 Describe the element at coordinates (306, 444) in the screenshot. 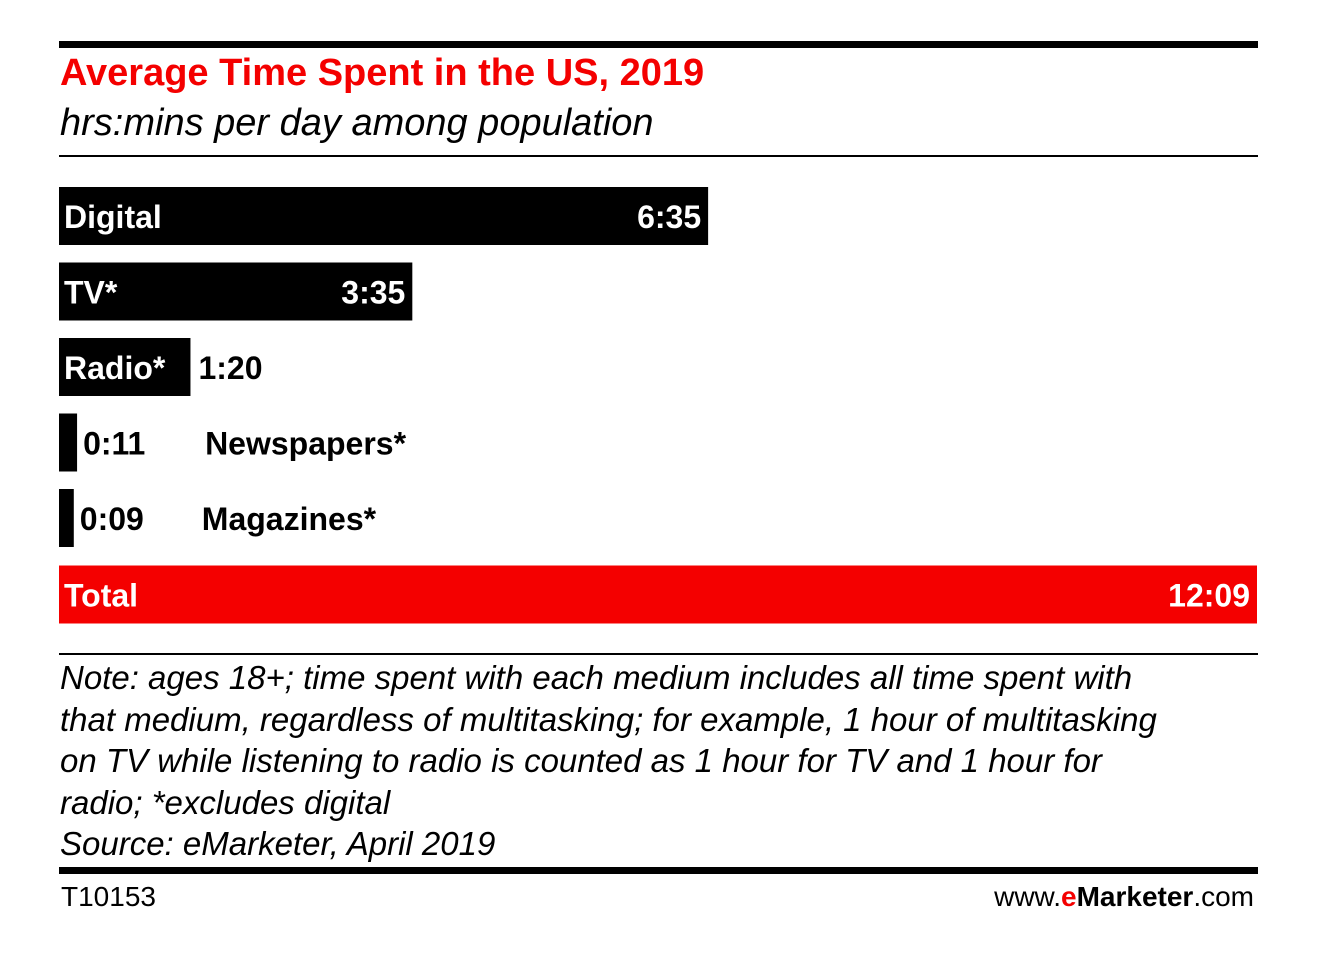

I see `bar-category-label: Newspapers*` at that location.